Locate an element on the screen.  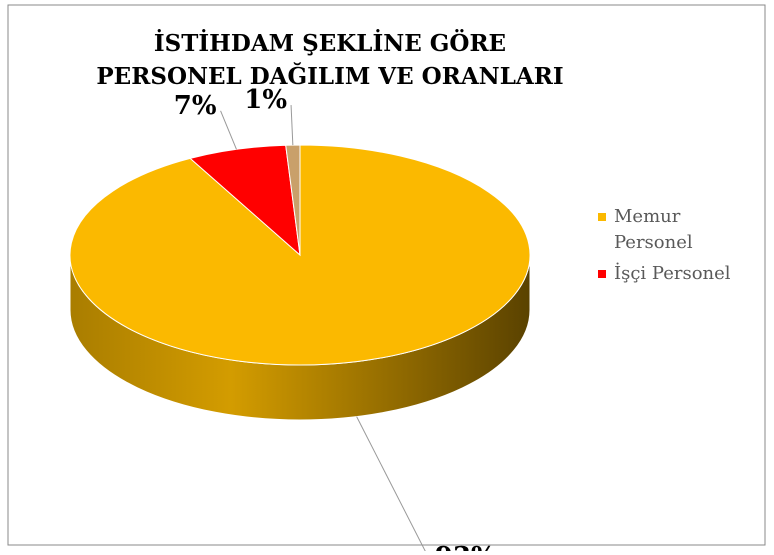
data-label: 7% is located at coordinates (195, 106).